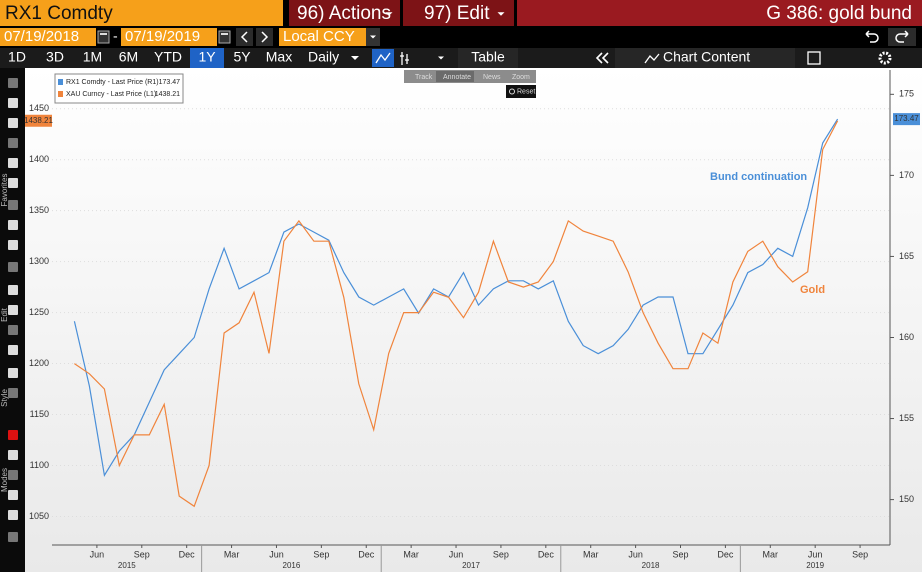  Describe the element at coordinates (119, 88) in the screenshot. I see `legend-box` at that location.